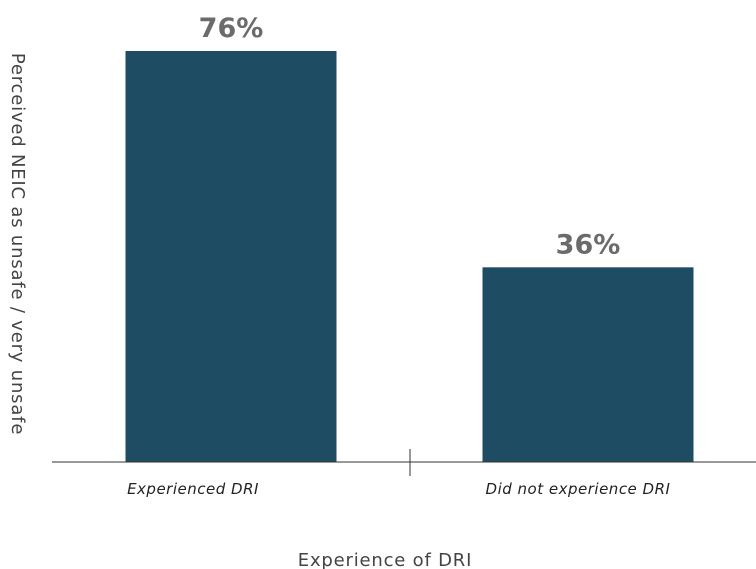 The height and width of the screenshot is (569, 756). Describe the element at coordinates (17, 244) in the screenshot. I see `y-axis-title: Perceived NEIC as unsafe / very unsafe` at that location.